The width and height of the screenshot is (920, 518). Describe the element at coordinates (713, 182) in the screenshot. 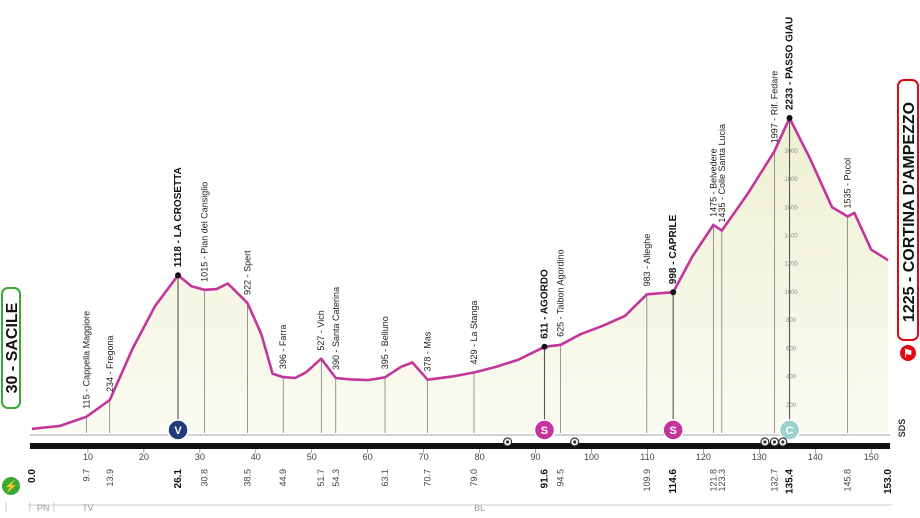

I see `place-label: 1475 - Belvedere` at that location.